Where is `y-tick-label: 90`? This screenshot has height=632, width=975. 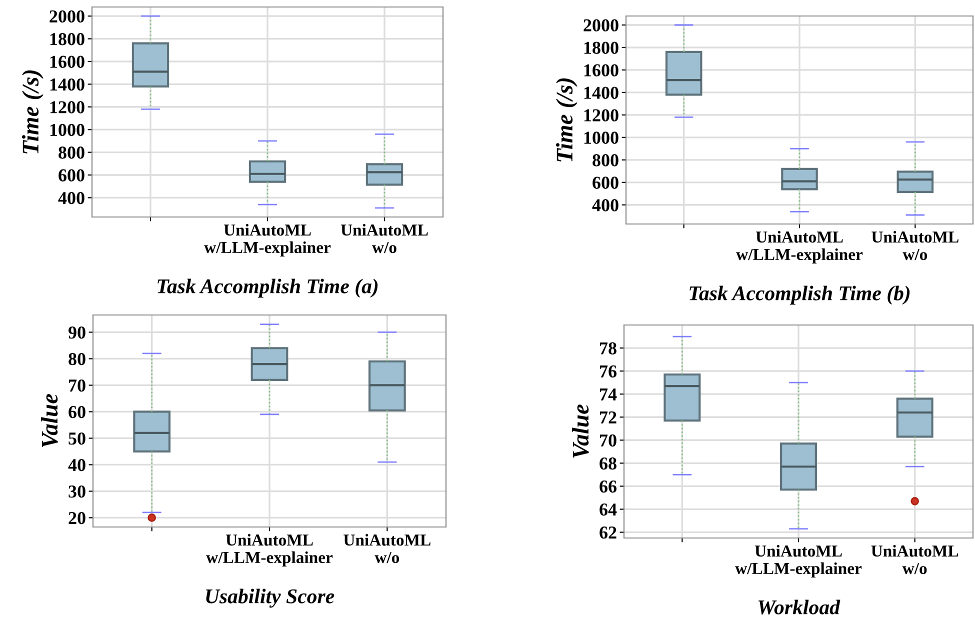 y-tick-label: 90 is located at coordinates (77, 332).